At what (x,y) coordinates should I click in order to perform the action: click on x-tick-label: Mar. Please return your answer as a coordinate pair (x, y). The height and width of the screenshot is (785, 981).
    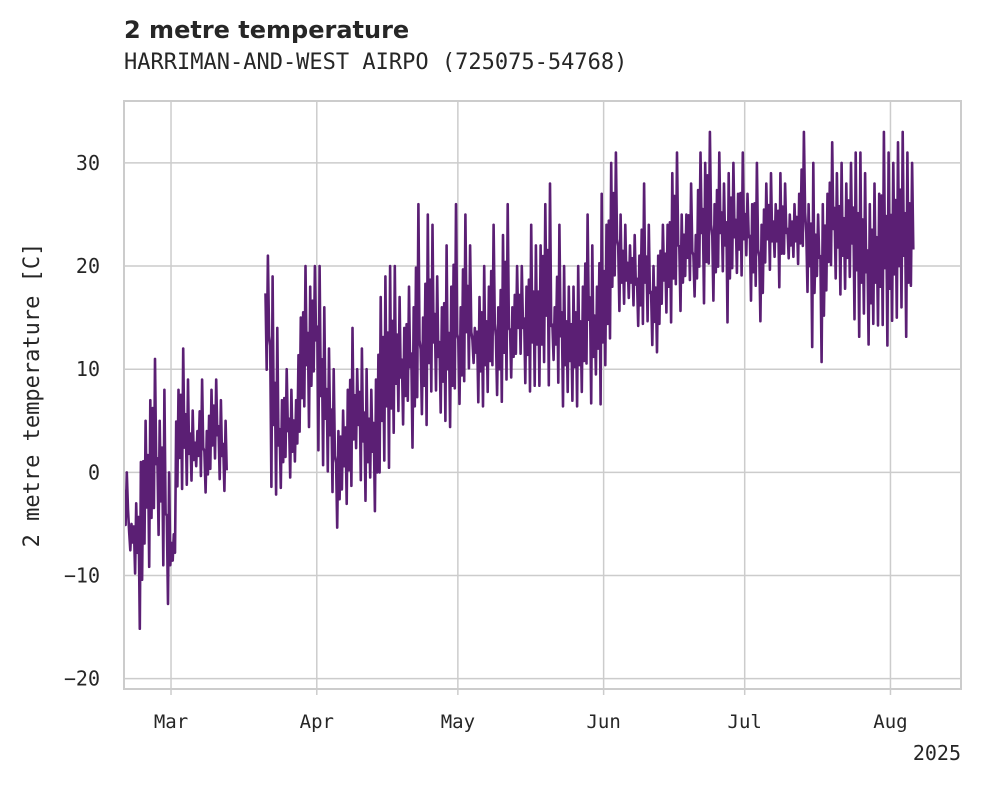
    Looking at the image, I should click on (171, 722).